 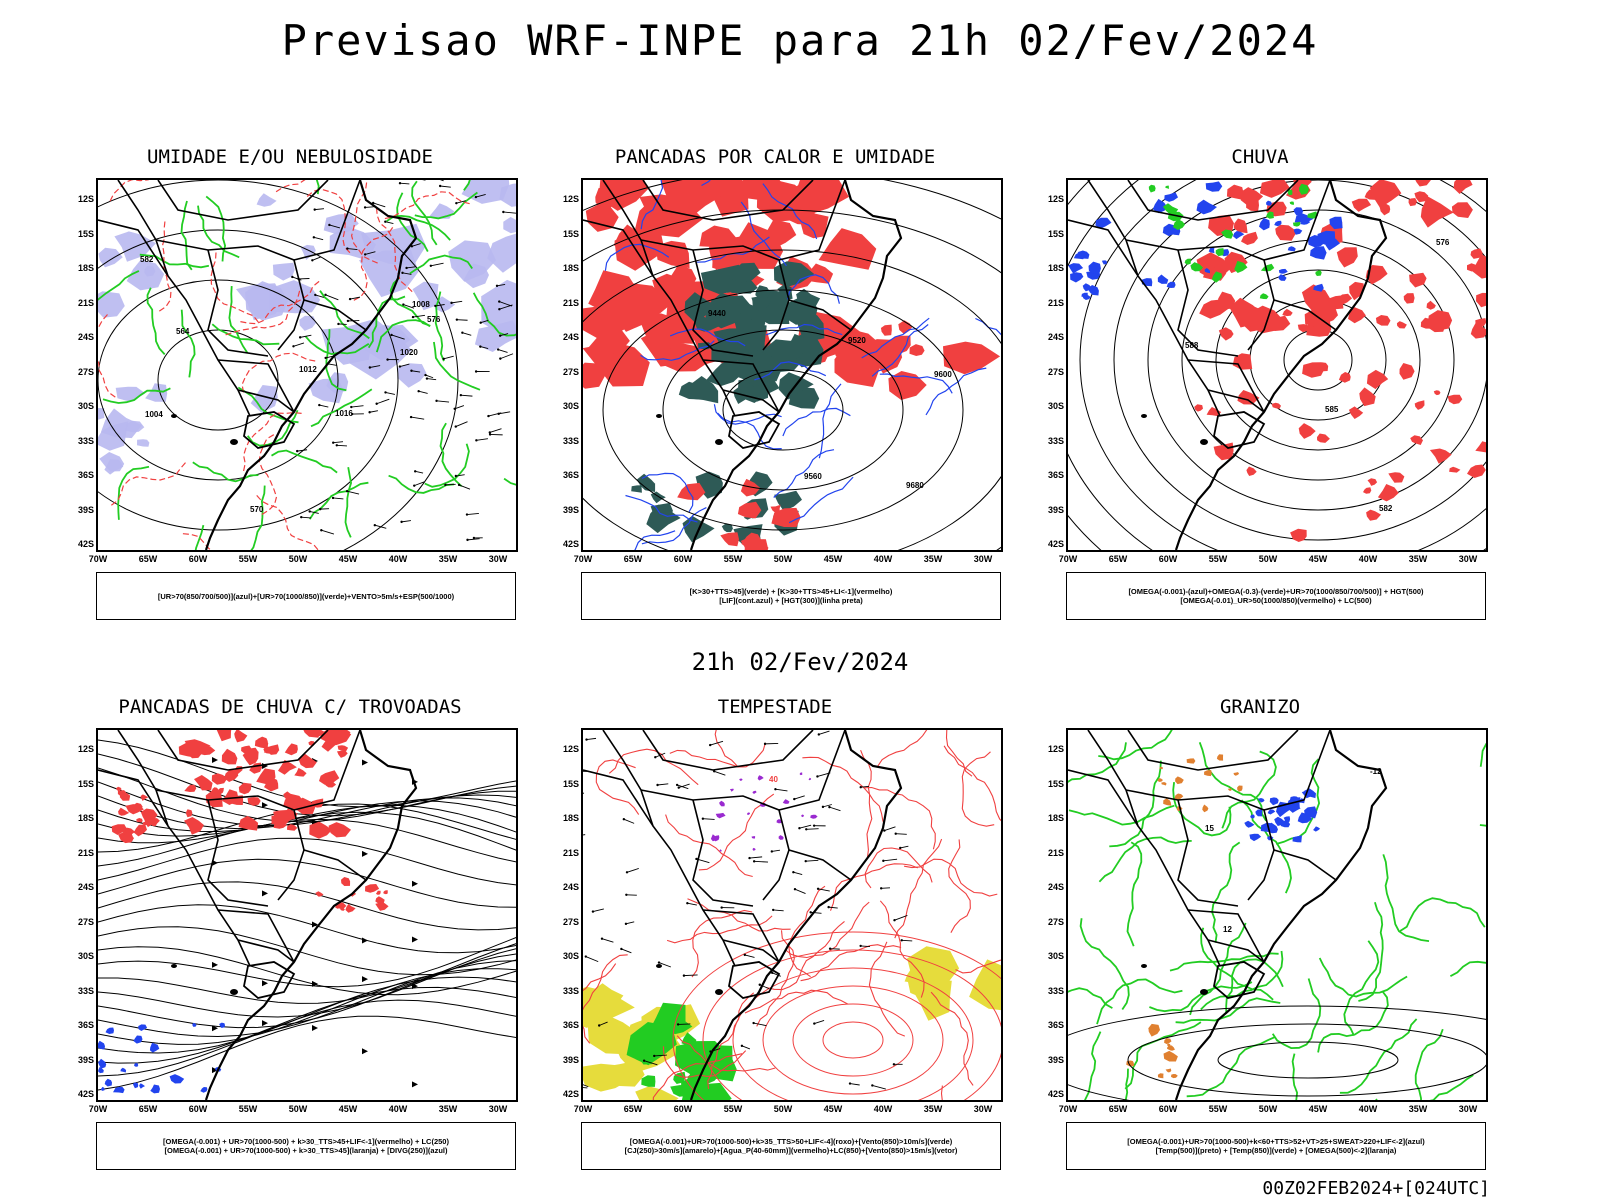 I want to click on longitude-tick-label: 70W, so click(x=583, y=559).